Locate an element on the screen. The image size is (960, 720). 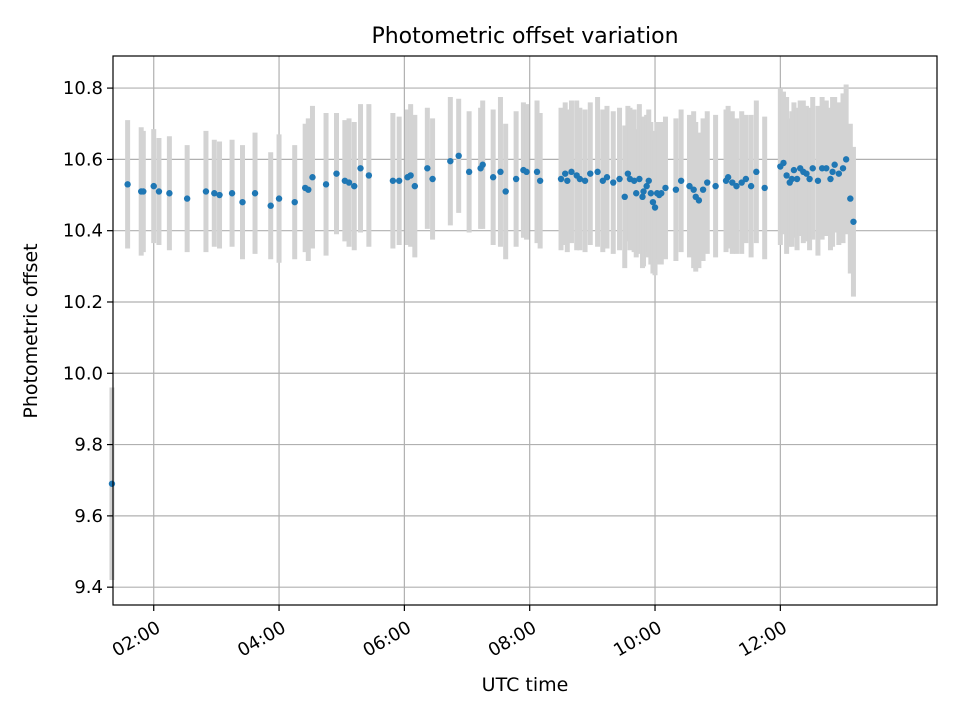
y-tick-label: 10.6 is located at coordinates (83, 159).